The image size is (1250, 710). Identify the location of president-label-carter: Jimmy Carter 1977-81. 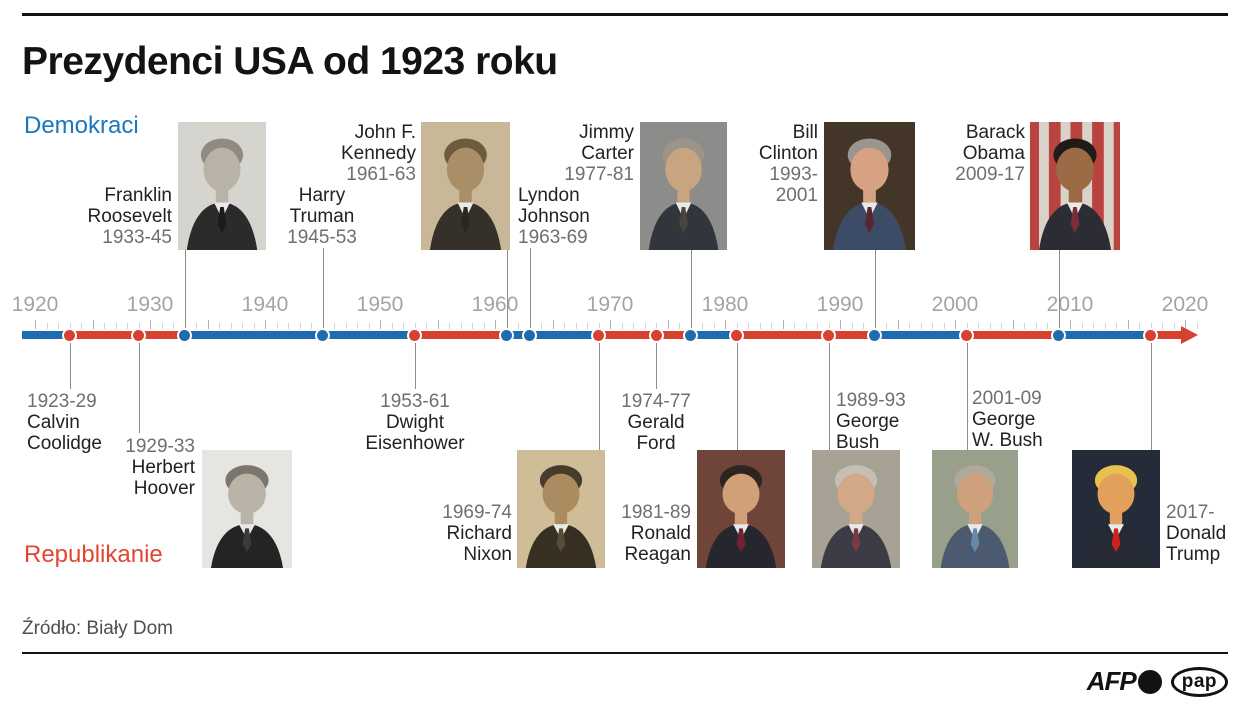
(599, 153).